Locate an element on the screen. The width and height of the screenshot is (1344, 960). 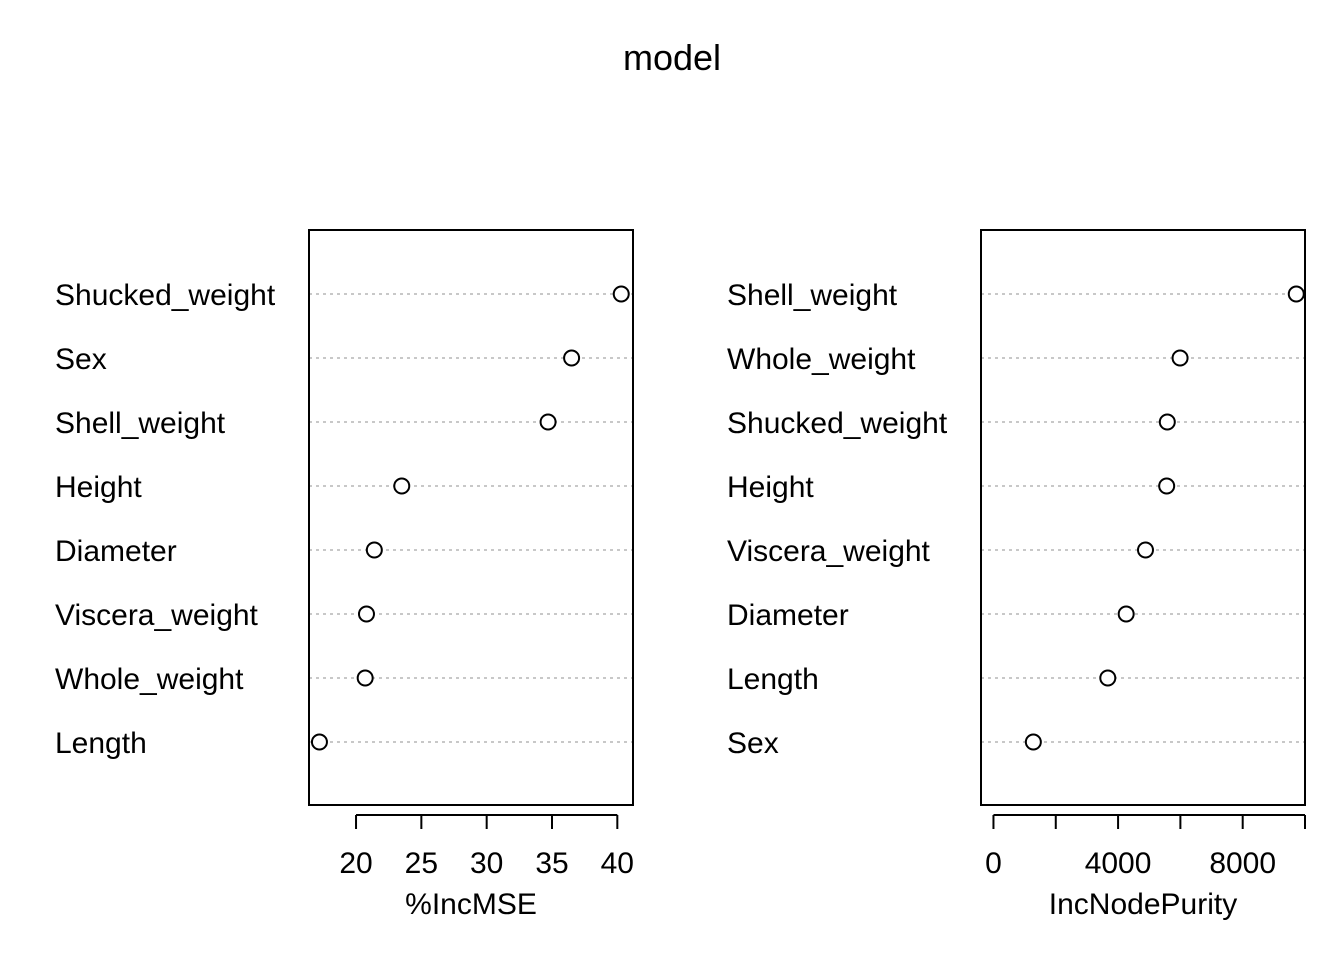
incnodepurity-row-label: Shucked_weight is located at coordinates (837, 423).